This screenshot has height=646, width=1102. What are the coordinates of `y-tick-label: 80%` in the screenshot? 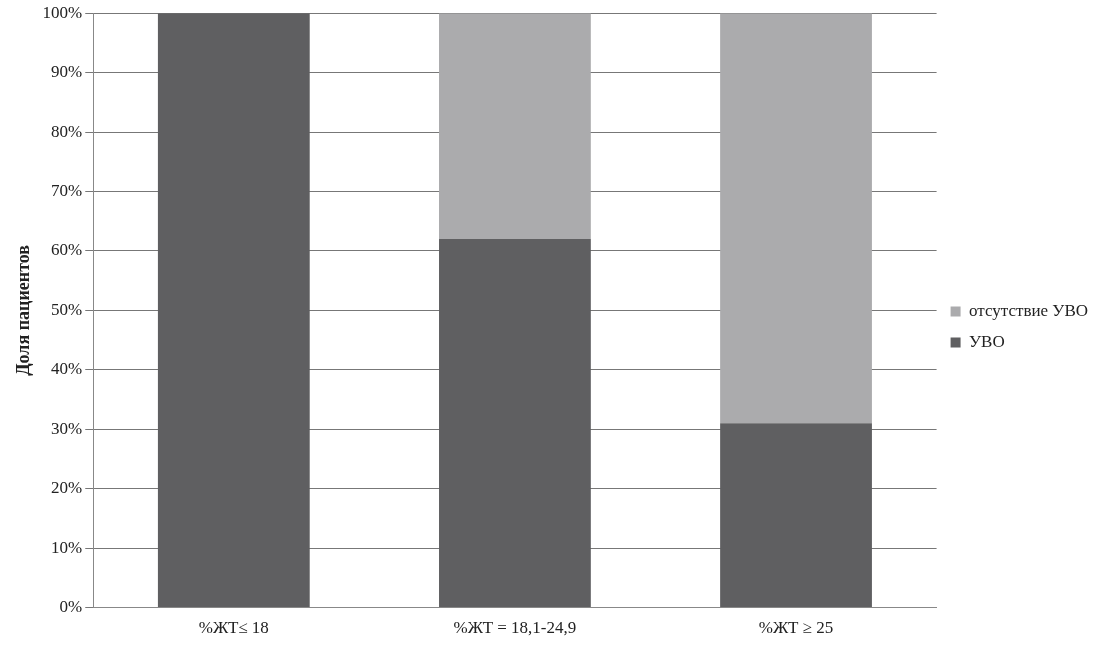 It's located at (67, 131).